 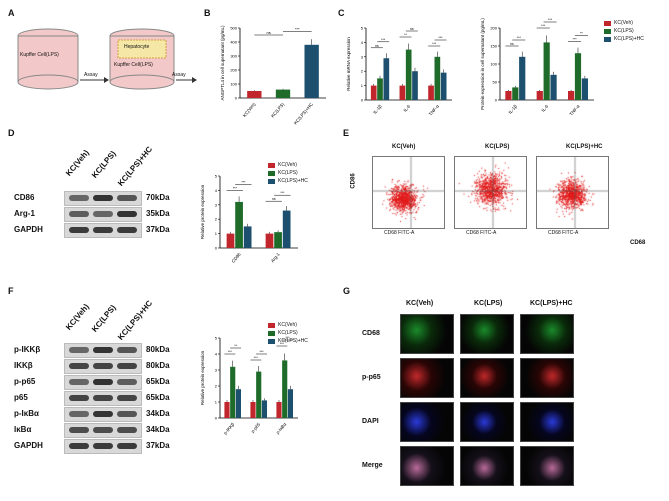 What do you see at coordinates (216, 248) in the screenshot?
I see `y-tick-label: 0` at bounding box center [216, 248].